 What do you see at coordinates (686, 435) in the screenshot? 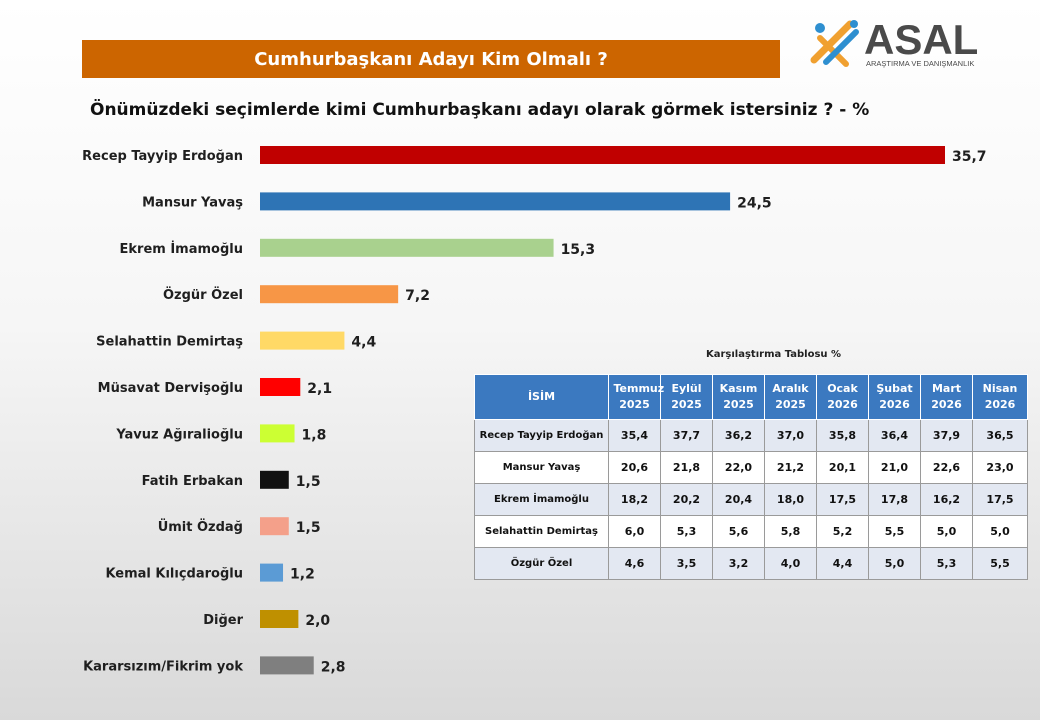
I see `table-cell-value: 37,7` at bounding box center [686, 435].